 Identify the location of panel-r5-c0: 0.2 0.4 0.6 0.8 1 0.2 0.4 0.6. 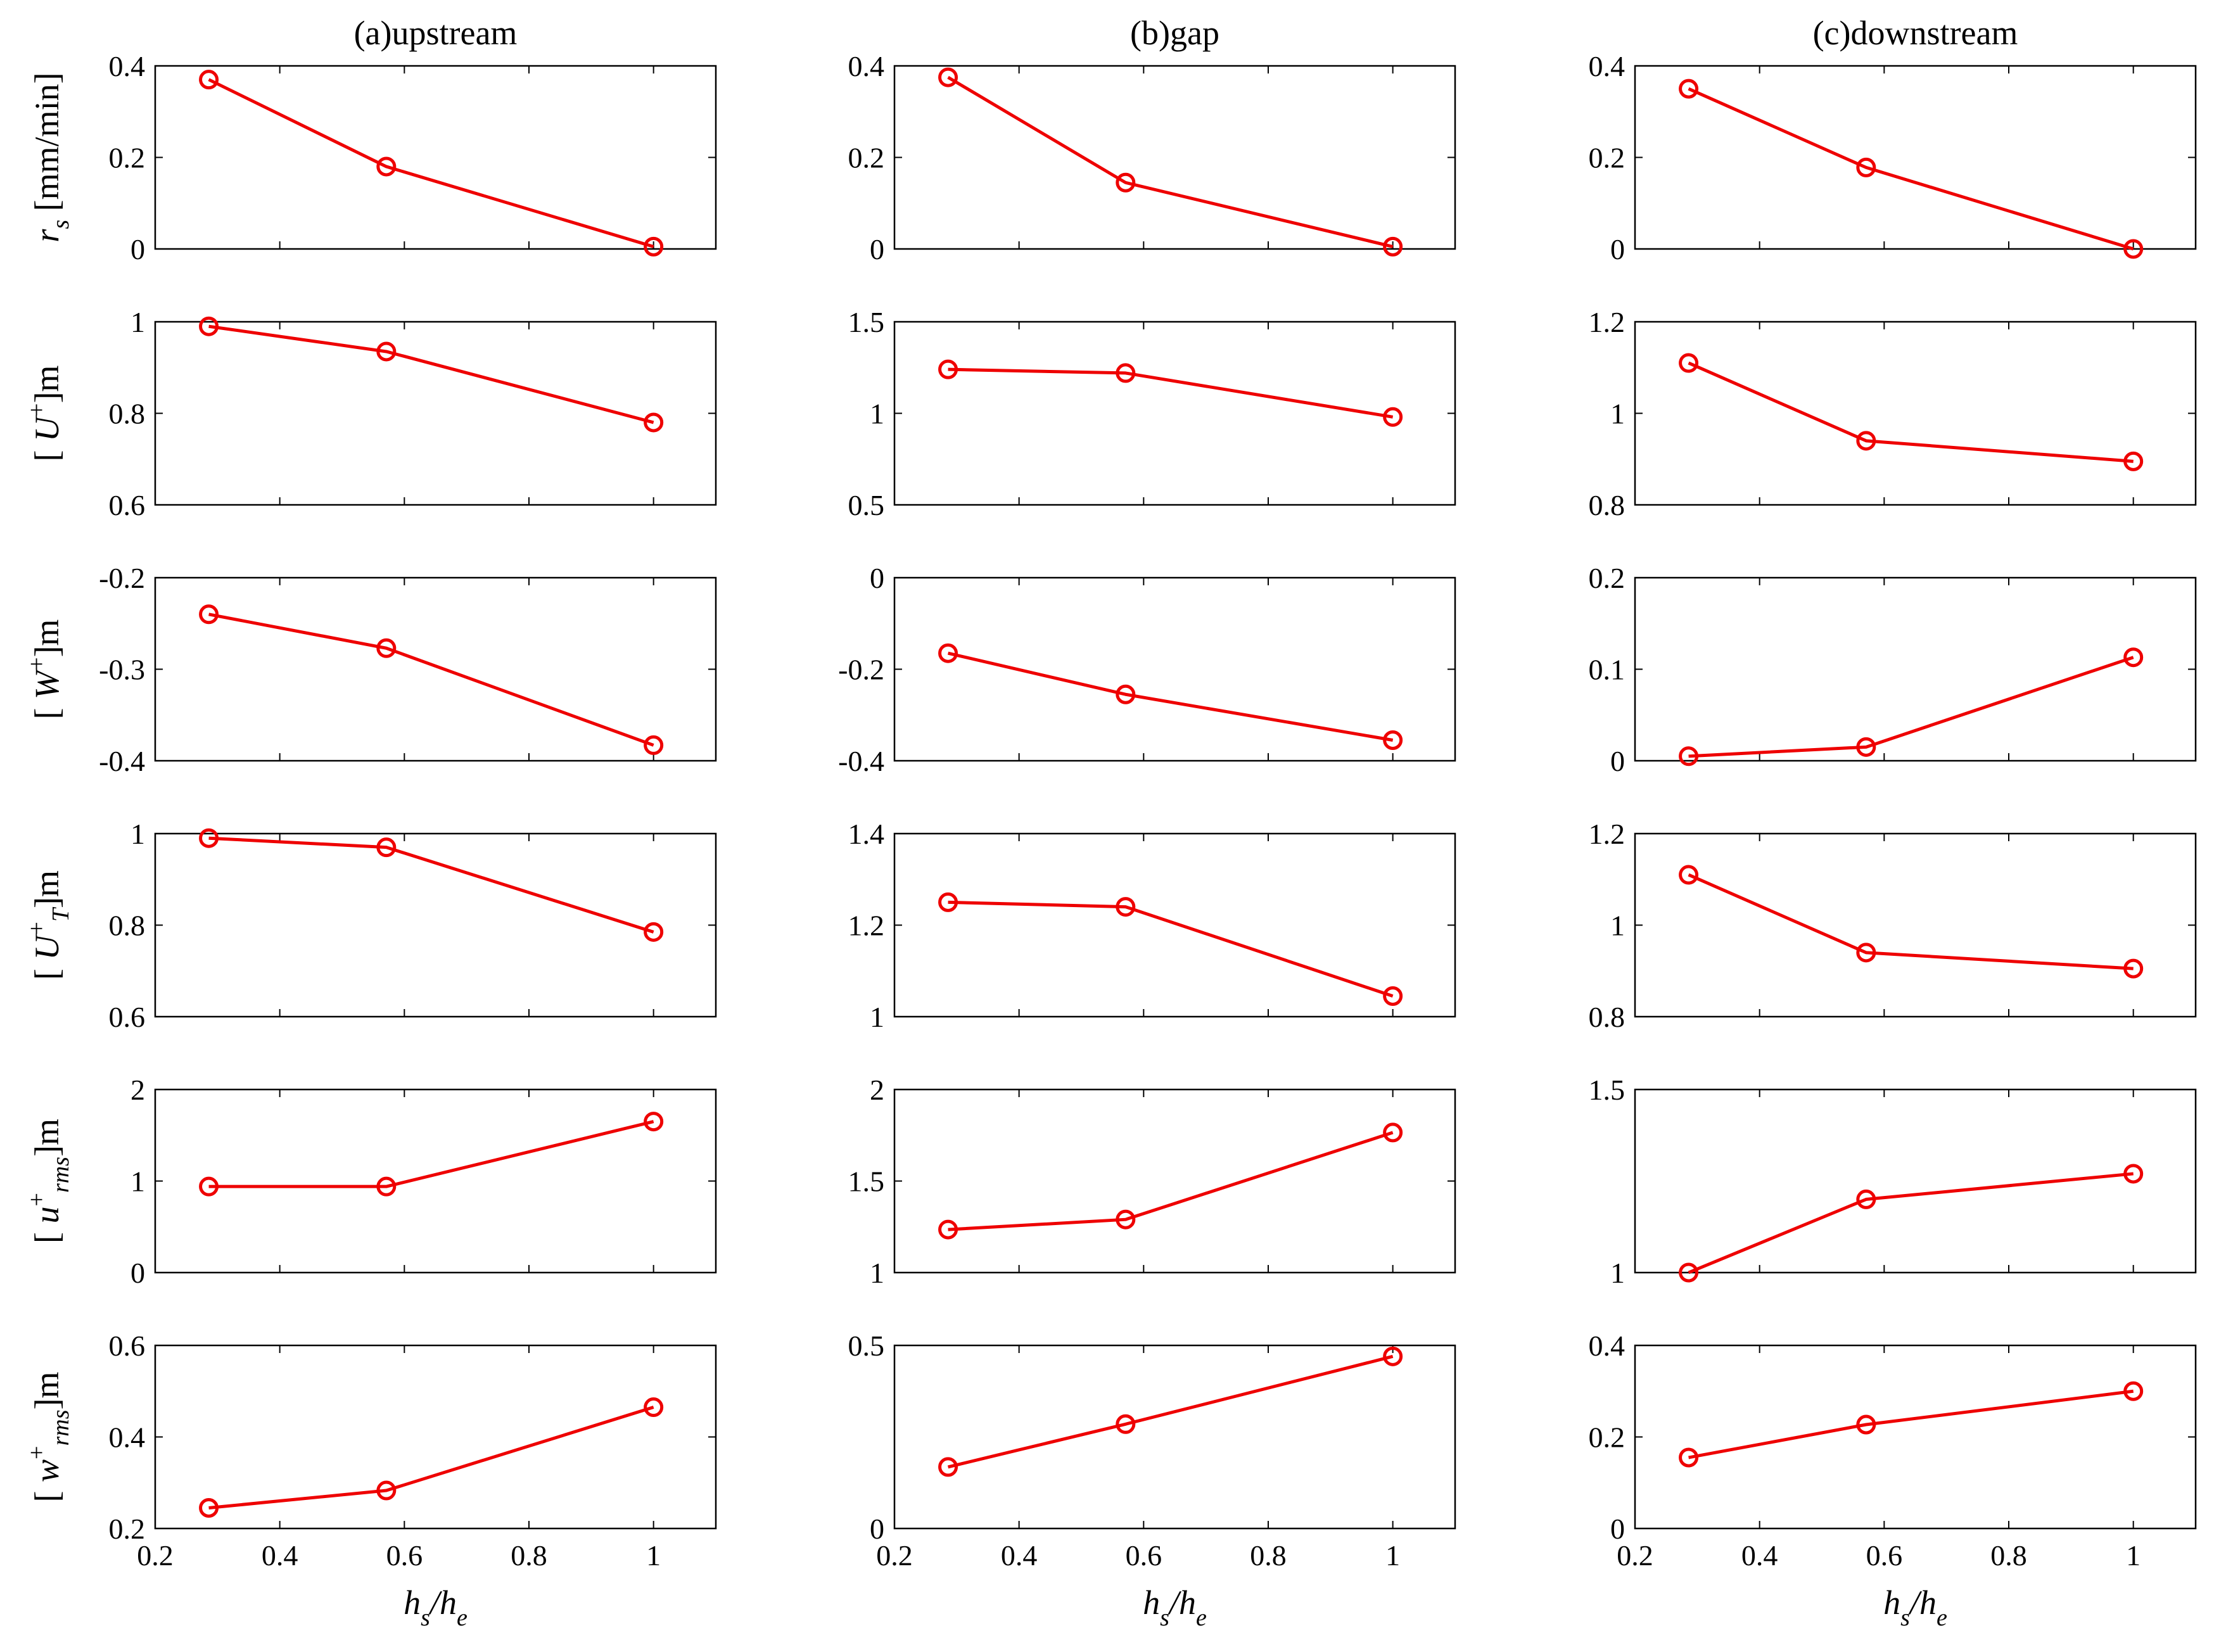
(413, 1451).